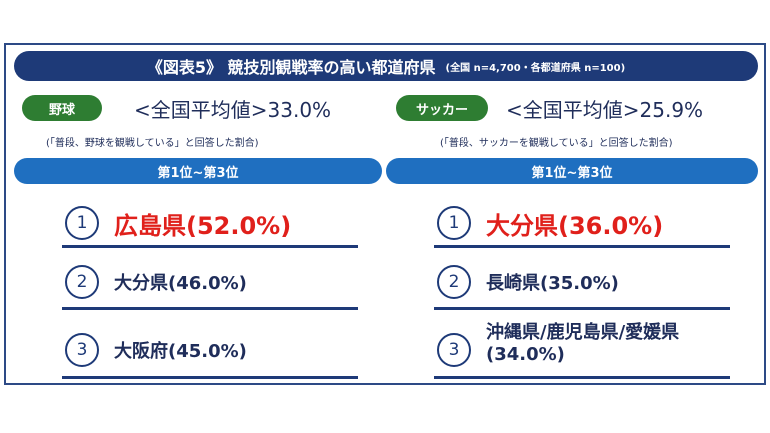 This screenshot has width=770, height=433. What do you see at coordinates (62, 108) in the screenshot?
I see `sport-label-baseball: 野球` at bounding box center [62, 108].